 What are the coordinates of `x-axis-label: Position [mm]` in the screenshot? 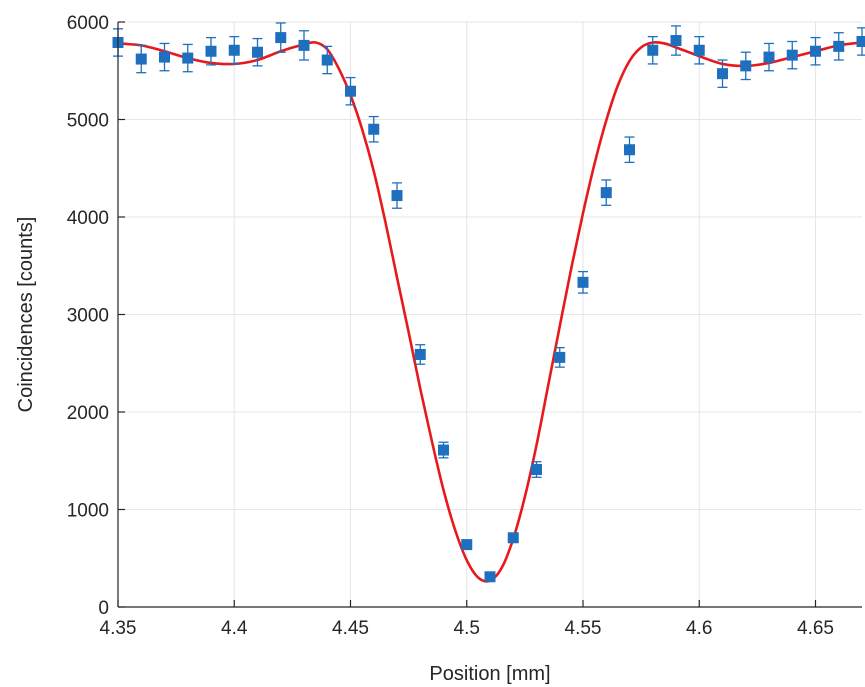 It's located at (489, 674).